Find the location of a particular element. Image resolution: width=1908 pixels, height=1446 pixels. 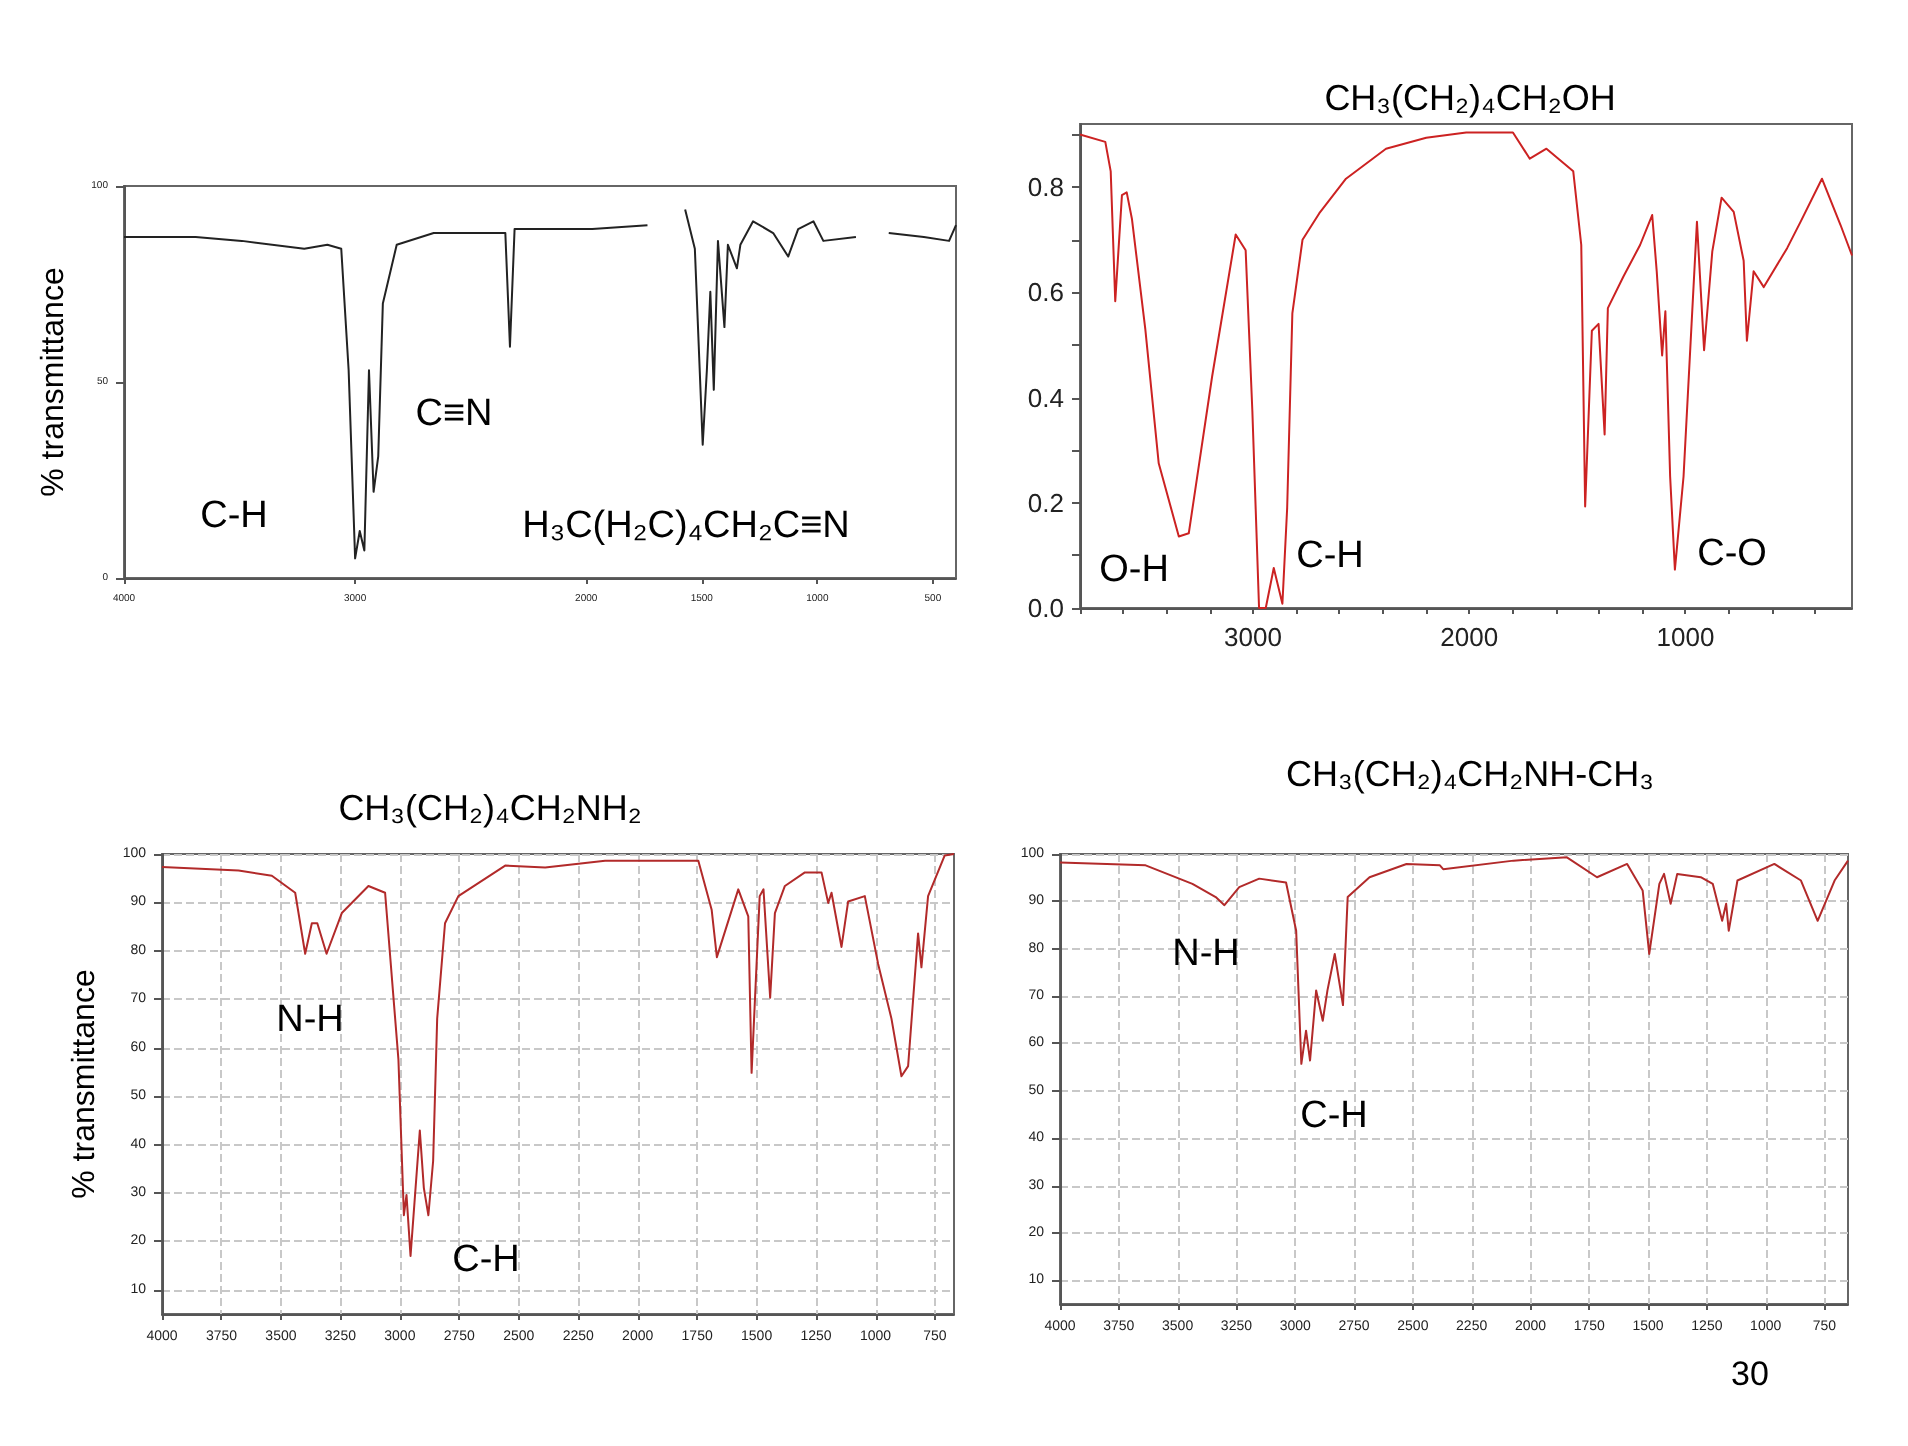

y-tick-label: 0.6 is located at coordinates (1045, 292).